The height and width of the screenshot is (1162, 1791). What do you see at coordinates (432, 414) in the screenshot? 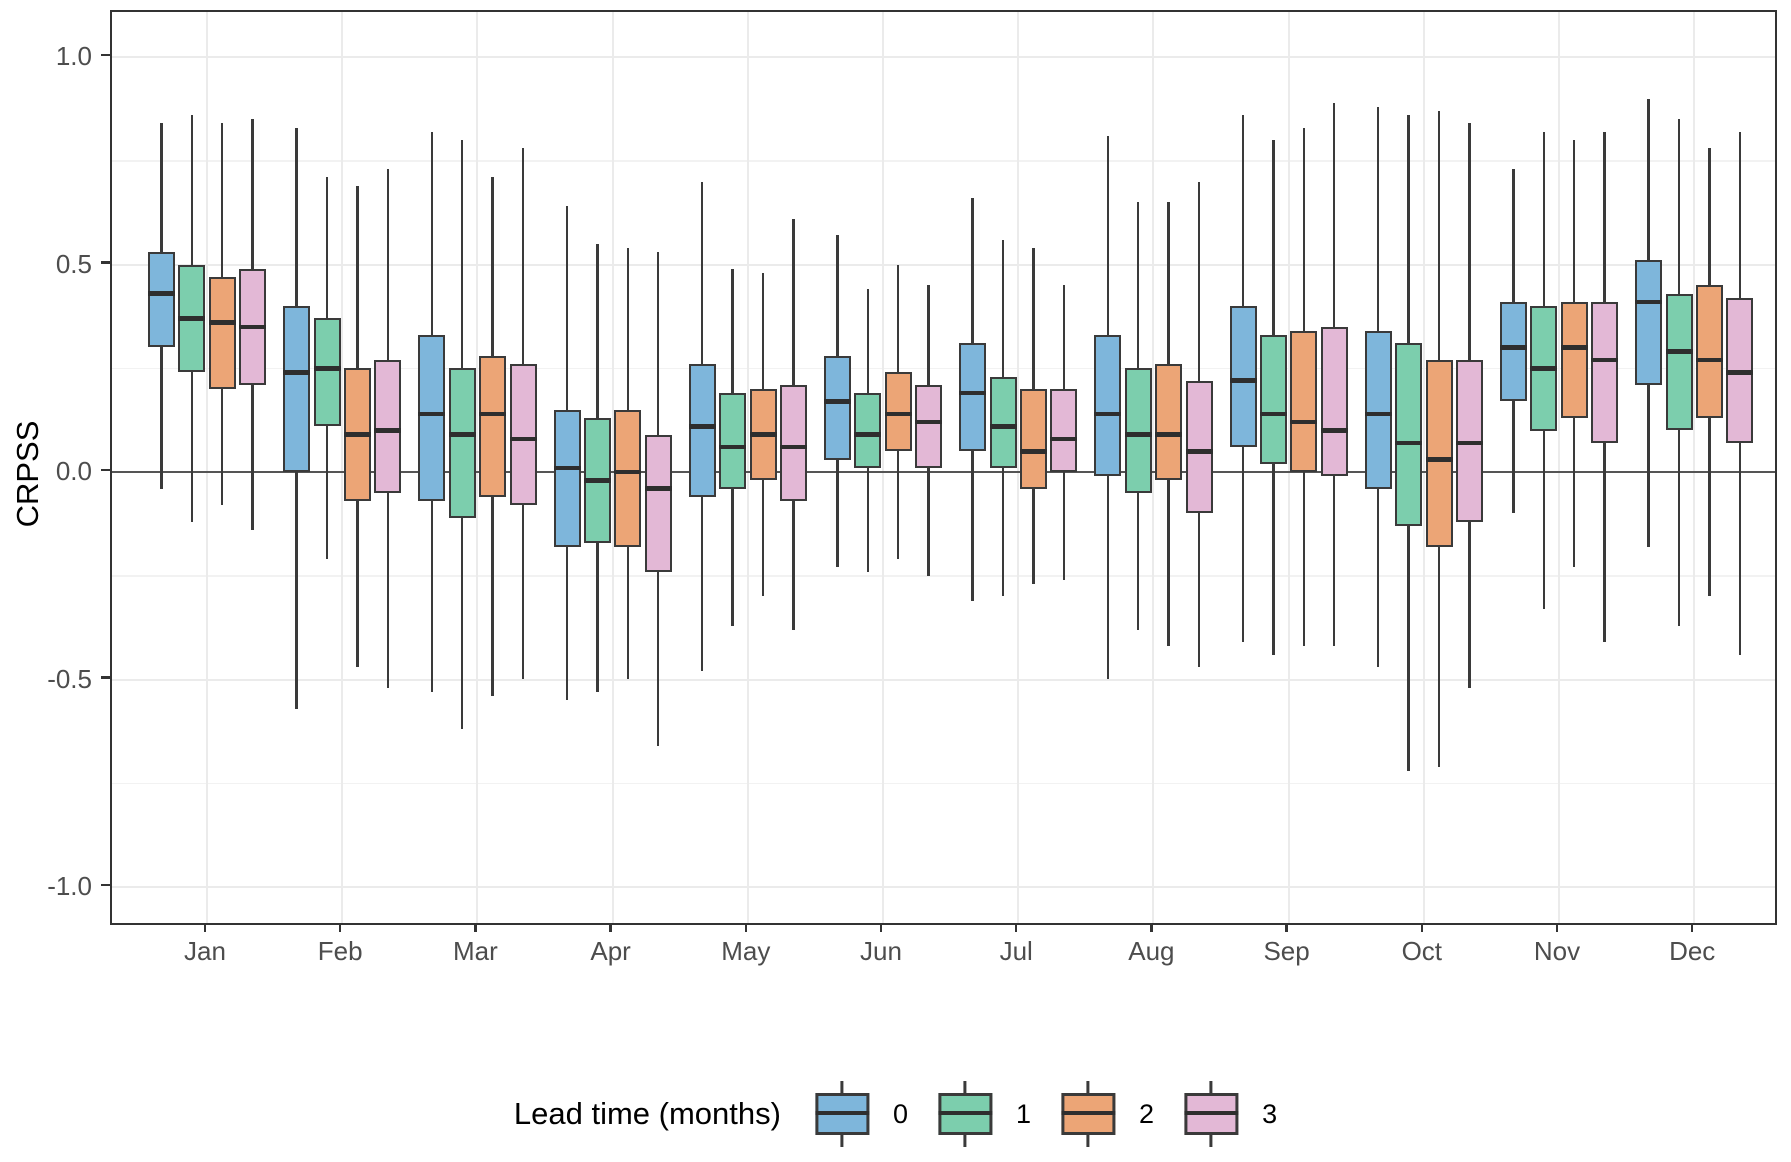
I see `median-mar-lead0` at bounding box center [432, 414].